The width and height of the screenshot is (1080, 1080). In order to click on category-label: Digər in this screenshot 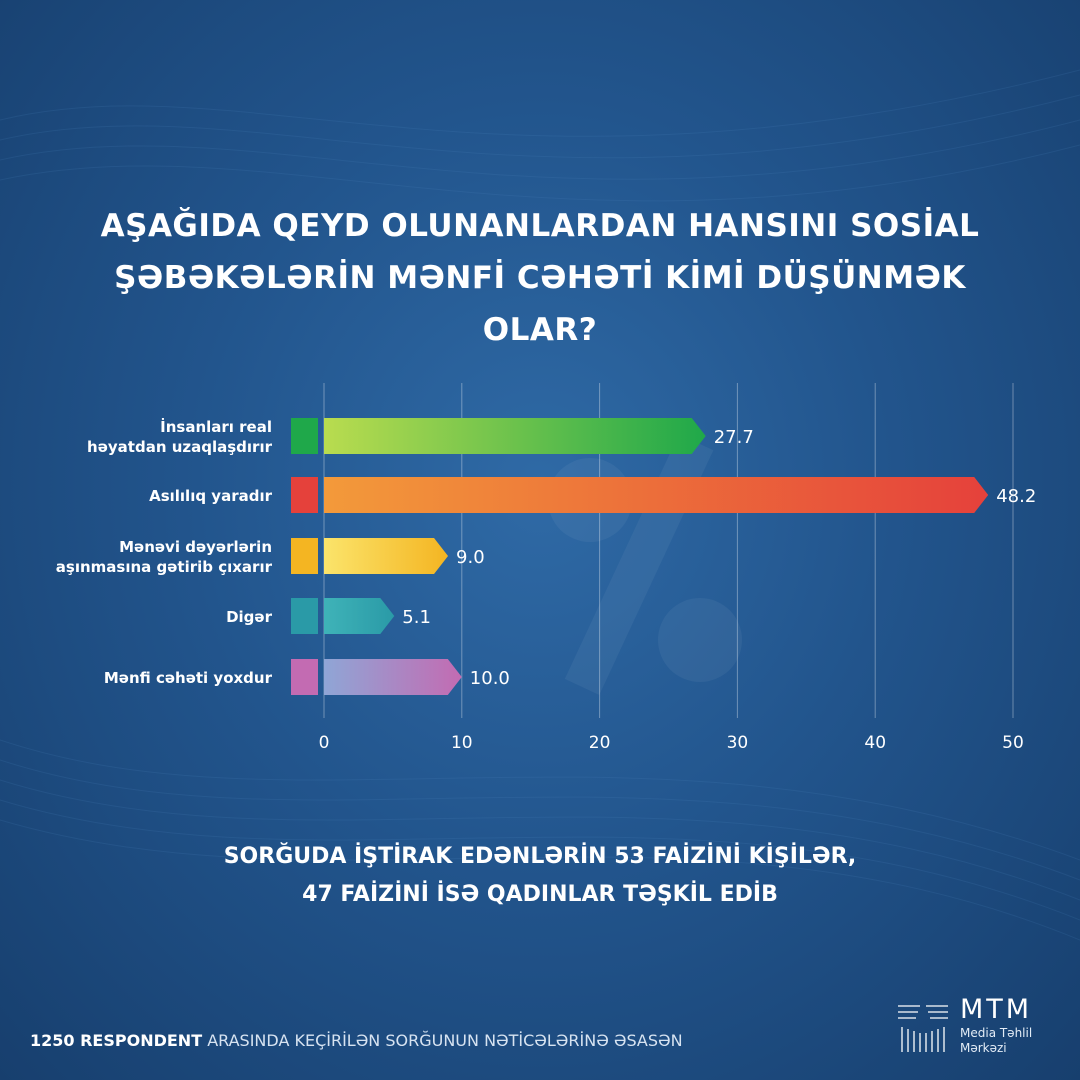, I will do `click(249, 617)`.